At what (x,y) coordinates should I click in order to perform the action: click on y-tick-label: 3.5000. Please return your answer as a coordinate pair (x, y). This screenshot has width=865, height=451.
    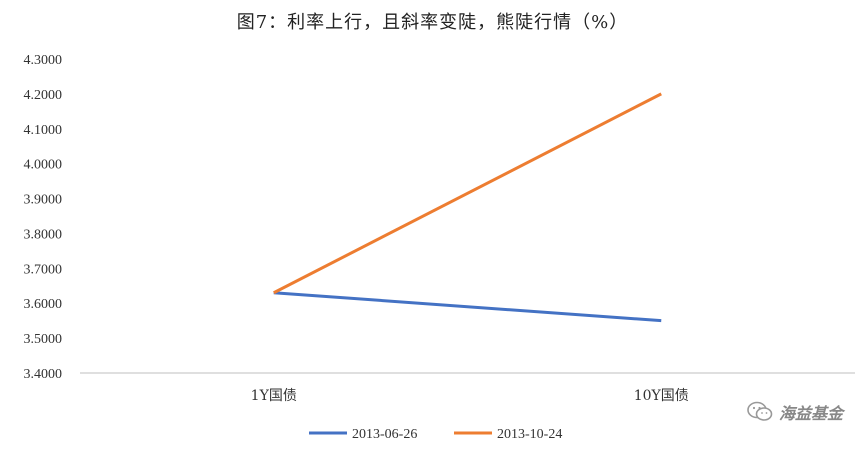
    Looking at the image, I should click on (43, 339).